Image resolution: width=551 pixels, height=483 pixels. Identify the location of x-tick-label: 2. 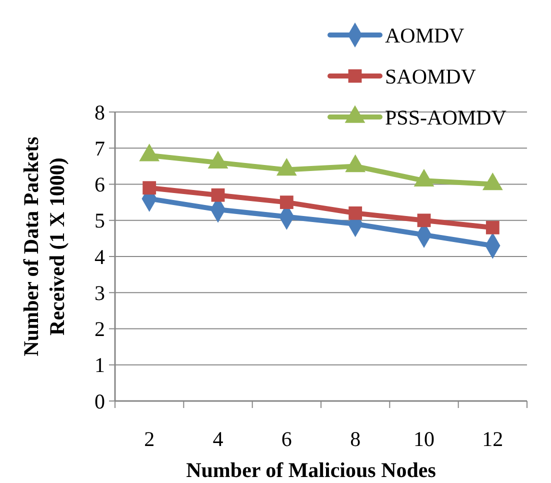
(149, 439).